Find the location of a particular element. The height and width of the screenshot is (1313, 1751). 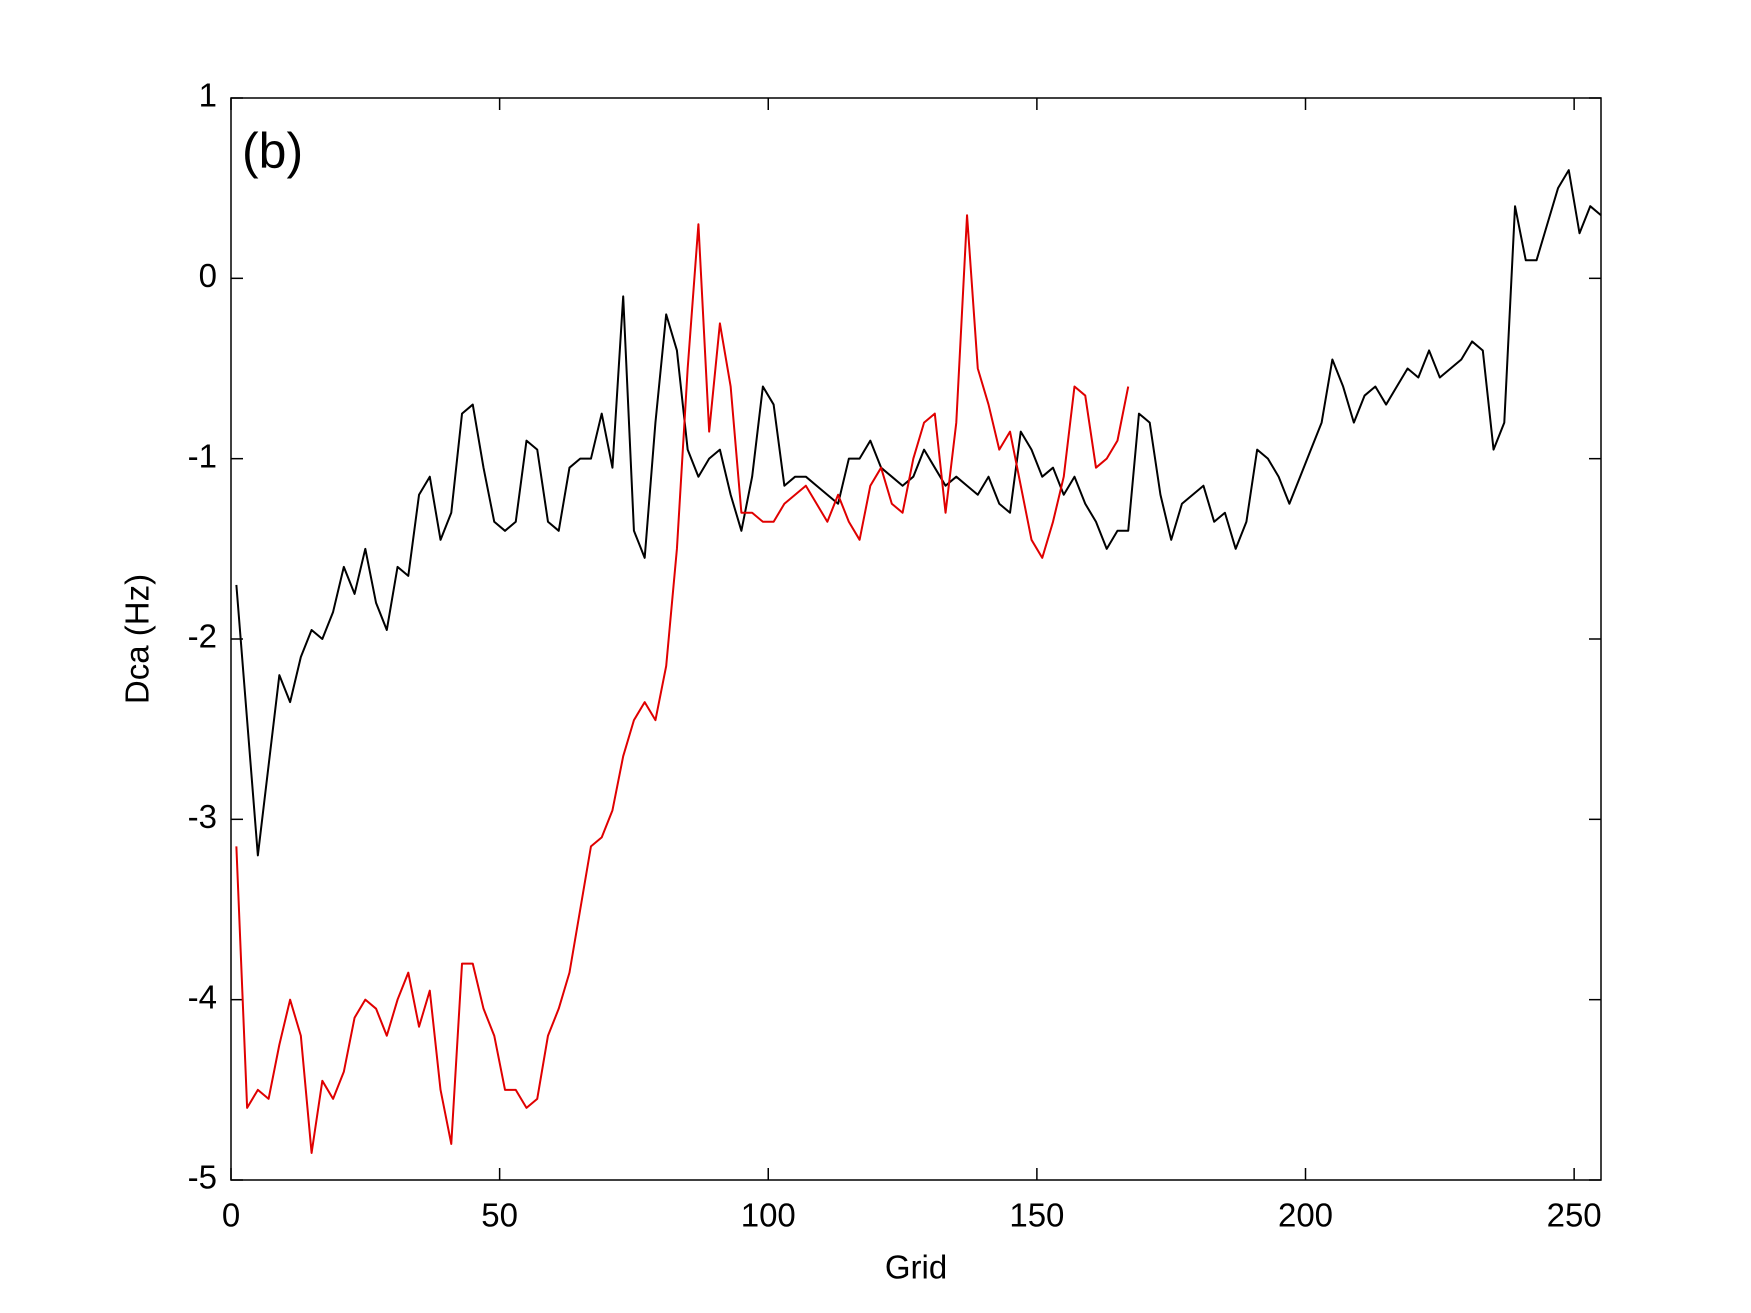

y-tick-label: 1 is located at coordinates (208, 95).